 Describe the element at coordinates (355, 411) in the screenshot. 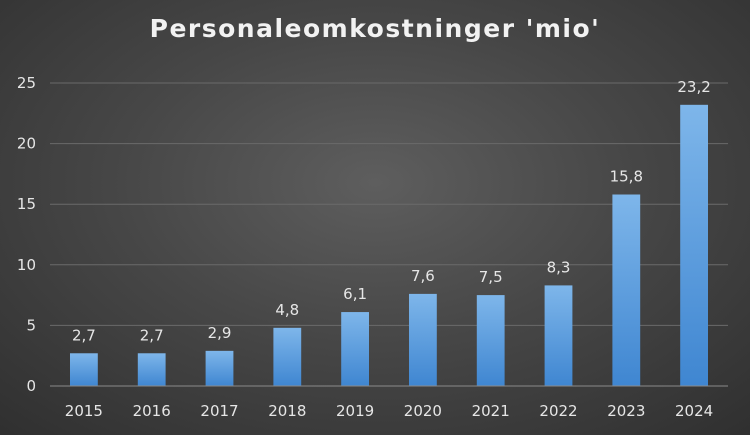

I see `x-tick-label: 2019` at that location.